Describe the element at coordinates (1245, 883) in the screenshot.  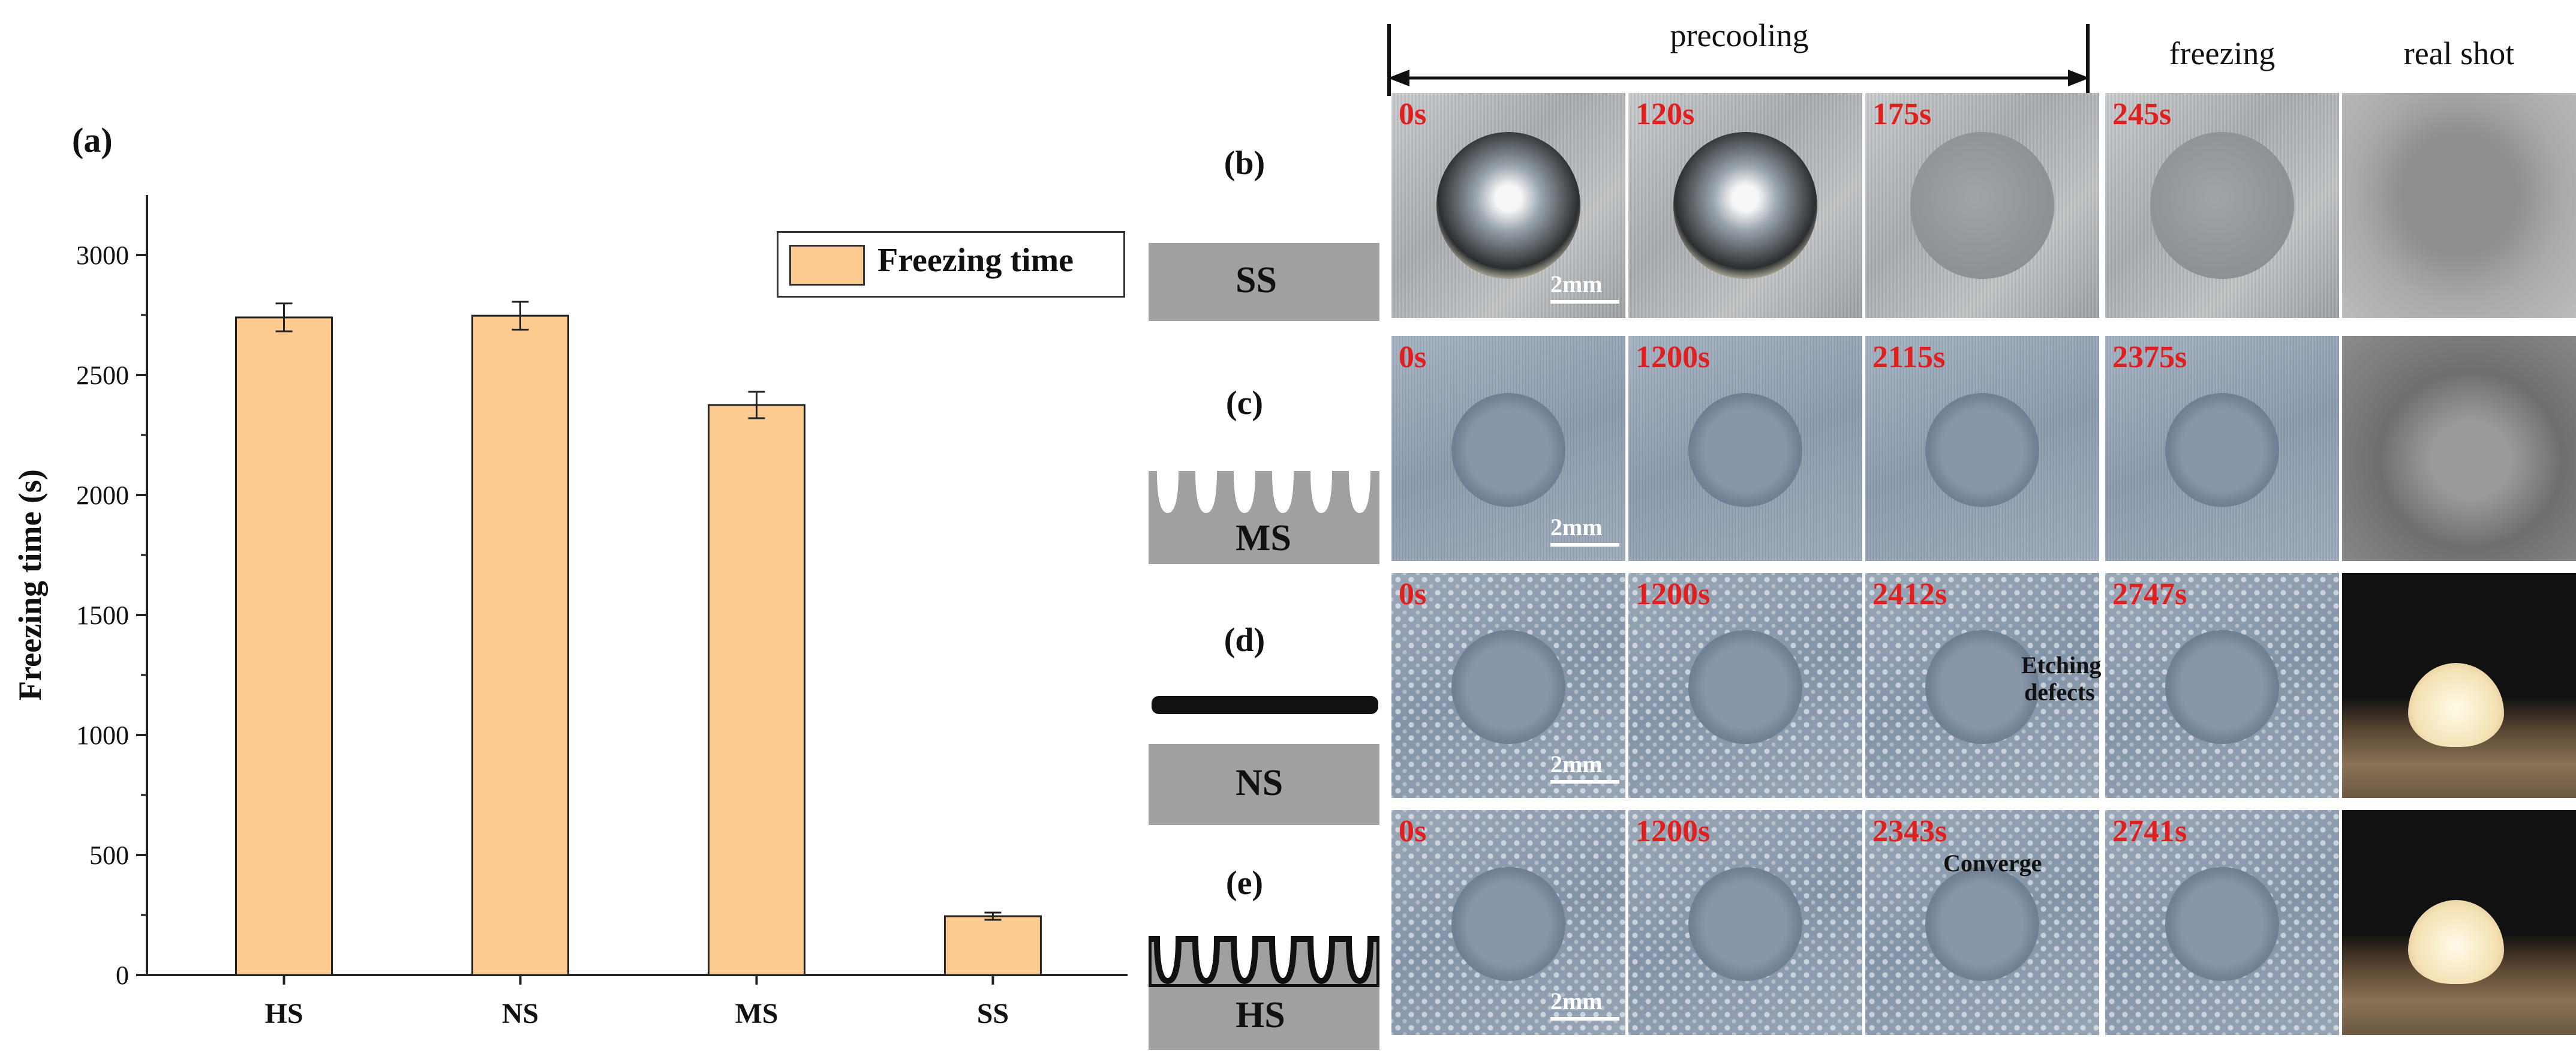
I see `row-label-hs: (e)` at that location.